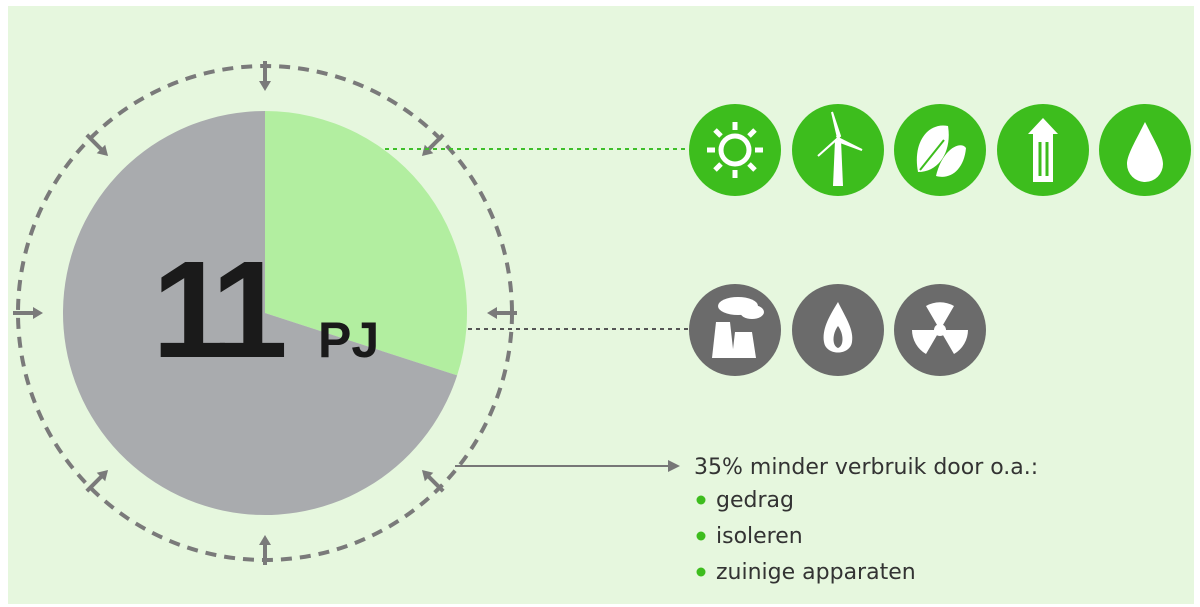 The width and height of the screenshot is (1200, 607). What do you see at coordinates (806, 536) in the screenshot?
I see `note-items: gedrag isoleren zuinige apparaten` at bounding box center [806, 536].